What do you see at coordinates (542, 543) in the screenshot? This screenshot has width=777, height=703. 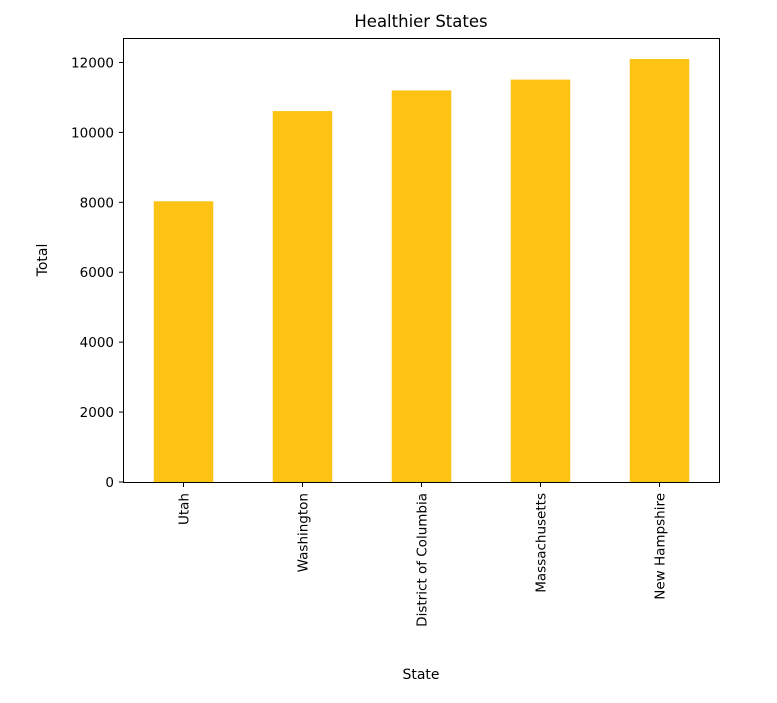 I see `x-tick-label: Massachusetts` at bounding box center [542, 543].